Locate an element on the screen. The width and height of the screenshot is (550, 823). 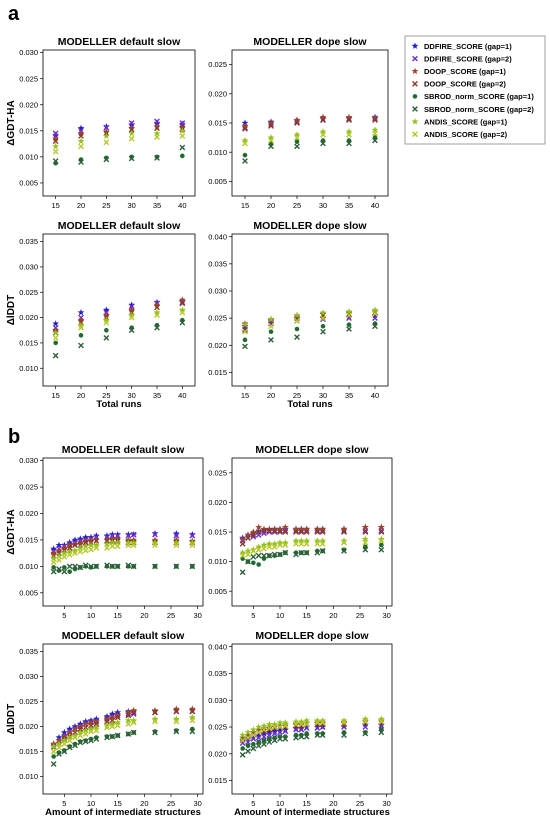
y-tick-label: 0.035 is located at coordinates (28, 241).